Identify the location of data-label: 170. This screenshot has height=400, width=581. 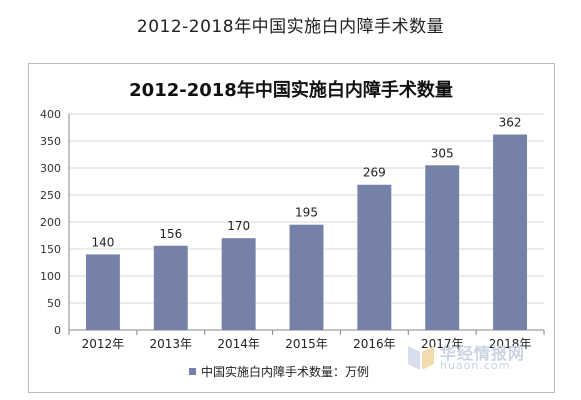
(238, 226).